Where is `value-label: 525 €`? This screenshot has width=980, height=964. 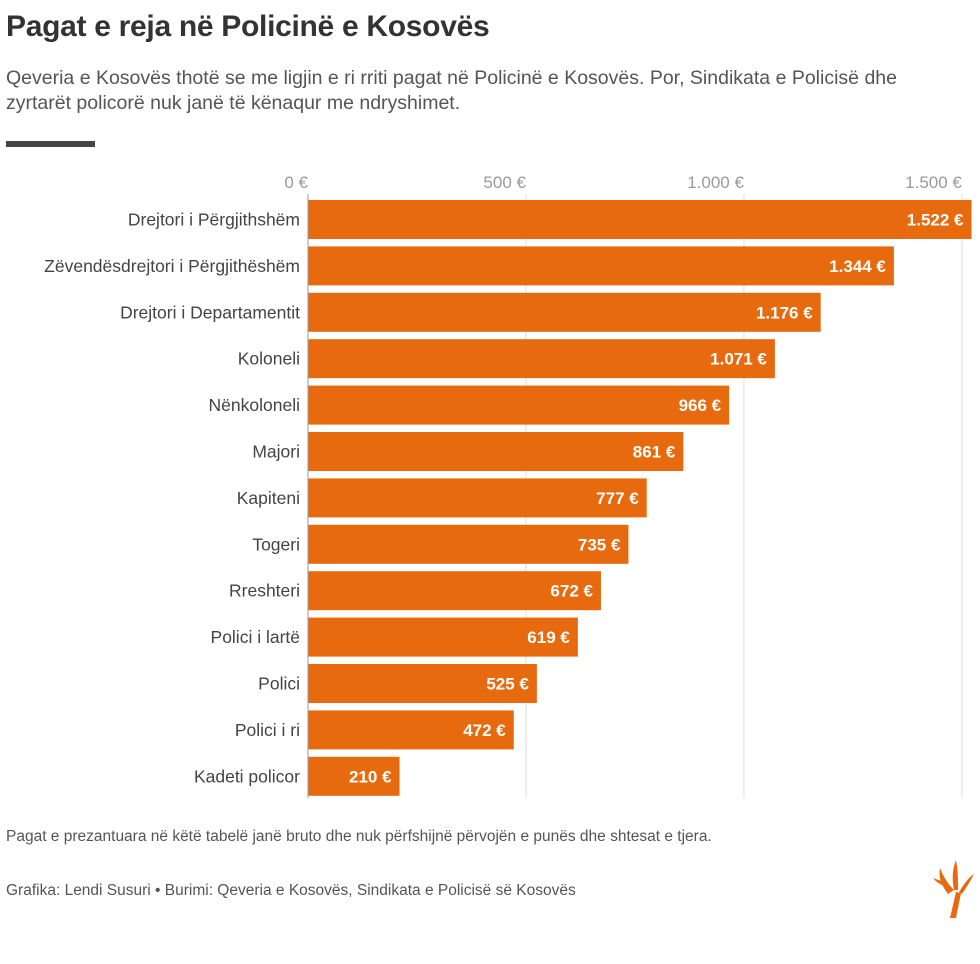 value-label: 525 € is located at coordinates (507, 684).